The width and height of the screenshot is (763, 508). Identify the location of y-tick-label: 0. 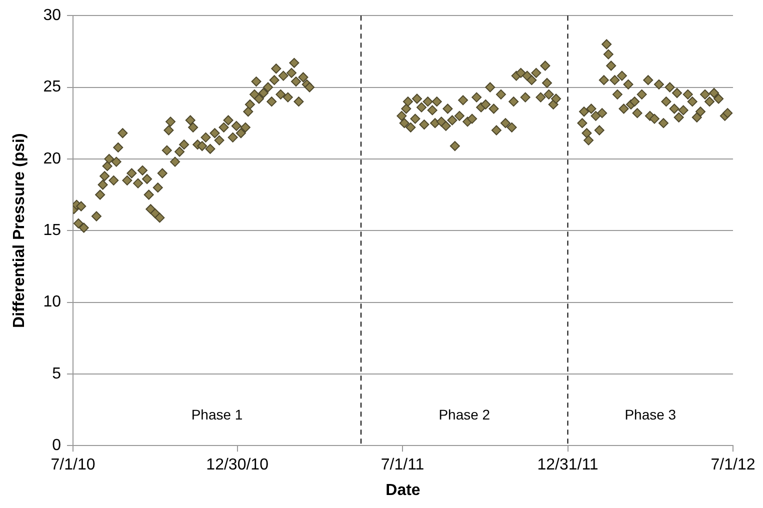
(57, 445).